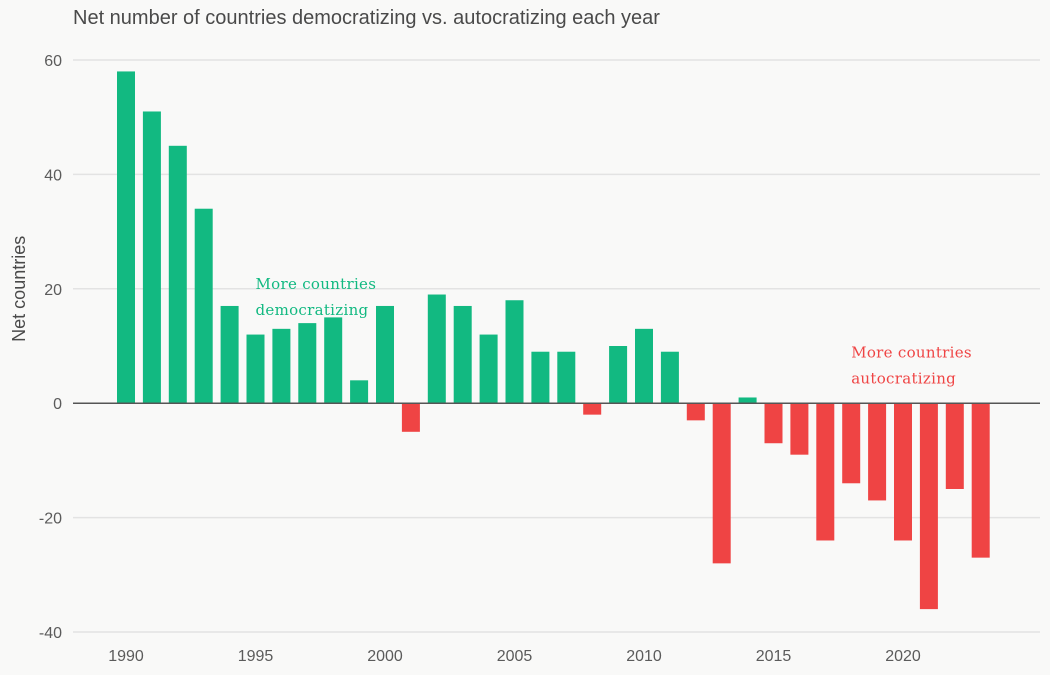 This screenshot has height=675, width=1050. What do you see at coordinates (53, 290) in the screenshot?
I see `y-tick-label: 20` at bounding box center [53, 290].